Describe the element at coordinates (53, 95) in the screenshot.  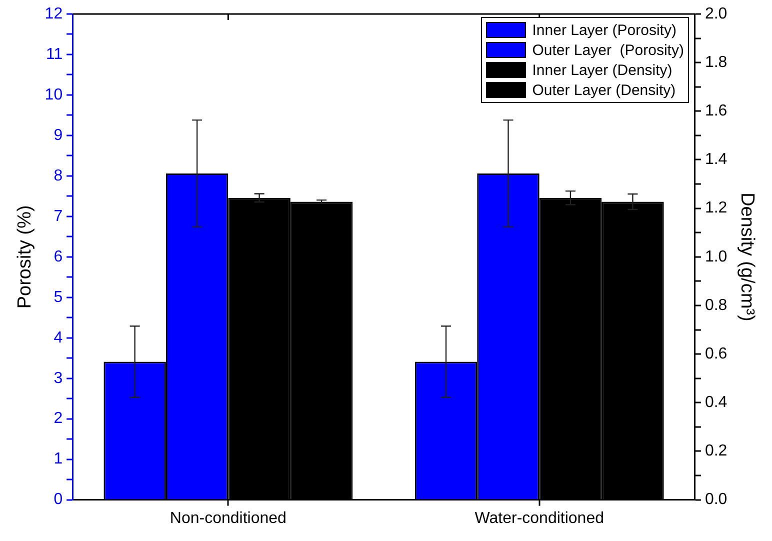
I see `y-tick-label: 10` at that location.